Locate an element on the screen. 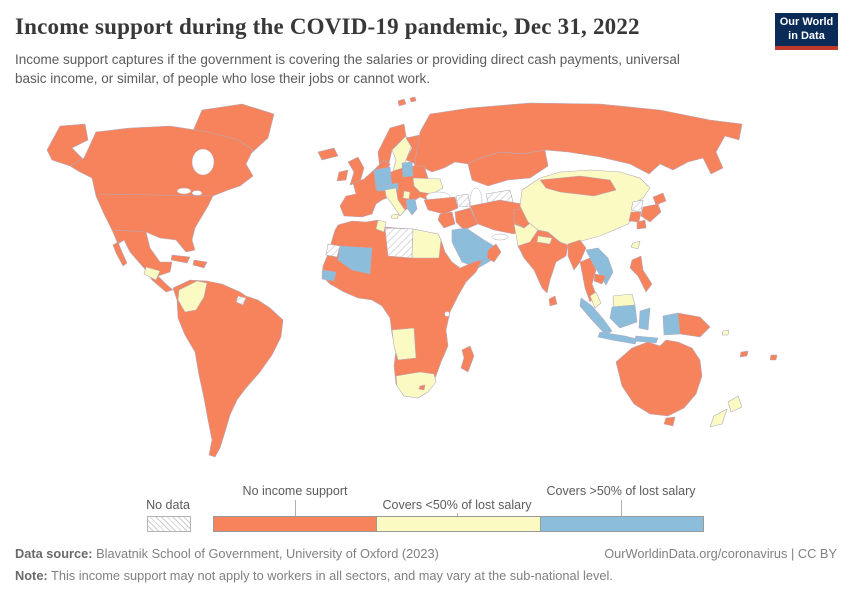  region-west-papua is located at coordinates (671, 324).